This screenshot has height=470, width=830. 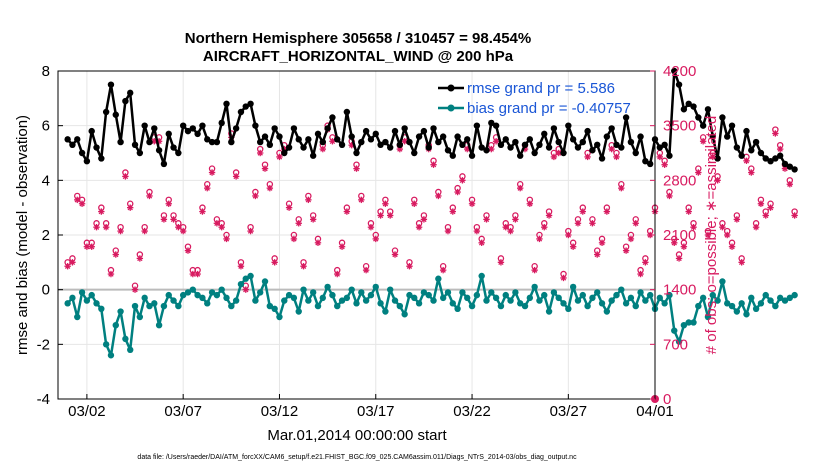 What do you see at coordinates (549, 108) in the screenshot?
I see `legend-bias-label: bias grand pr = -0.40757` at bounding box center [549, 108].